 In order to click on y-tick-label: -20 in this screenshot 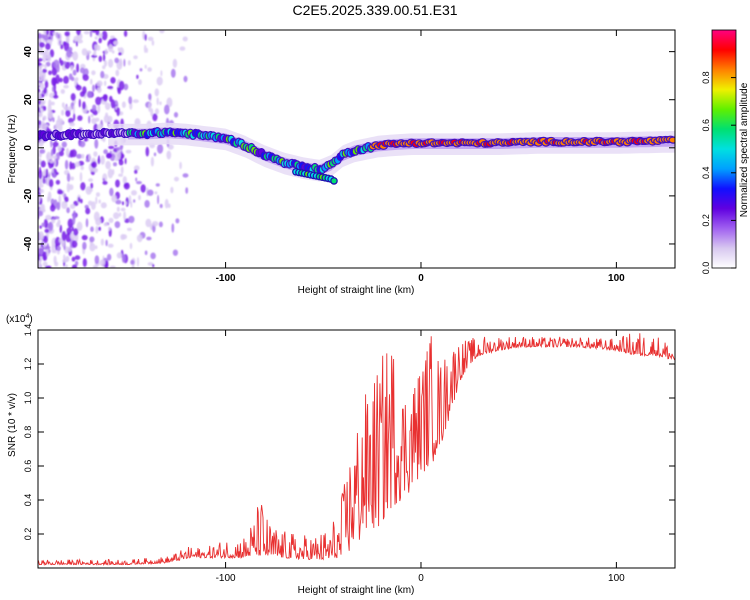, I will do `click(28, 195)`.